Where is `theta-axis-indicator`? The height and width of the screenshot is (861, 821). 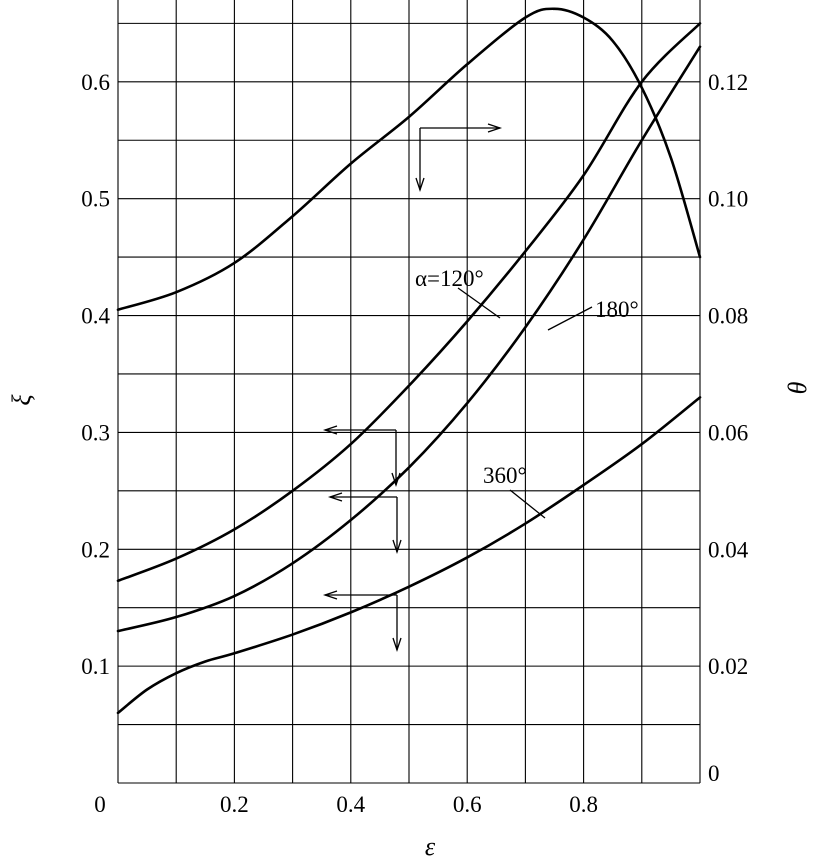 theta-axis-indicator is located at coordinates (459, 158).